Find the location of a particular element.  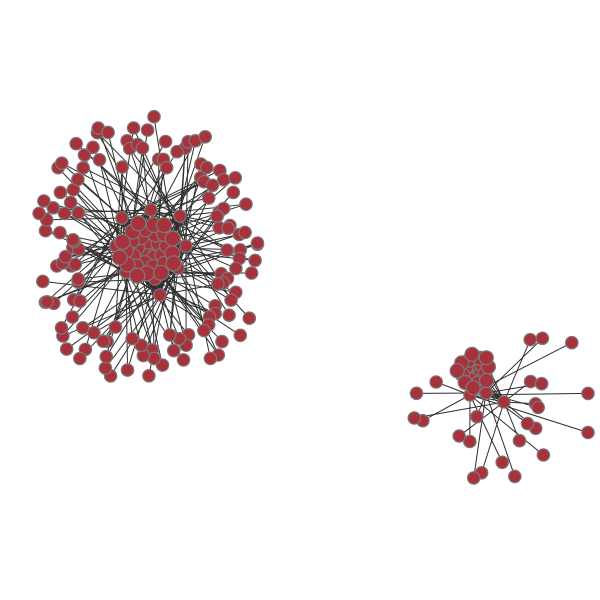

small-cluster-hub-node is located at coordinates (504, 402).